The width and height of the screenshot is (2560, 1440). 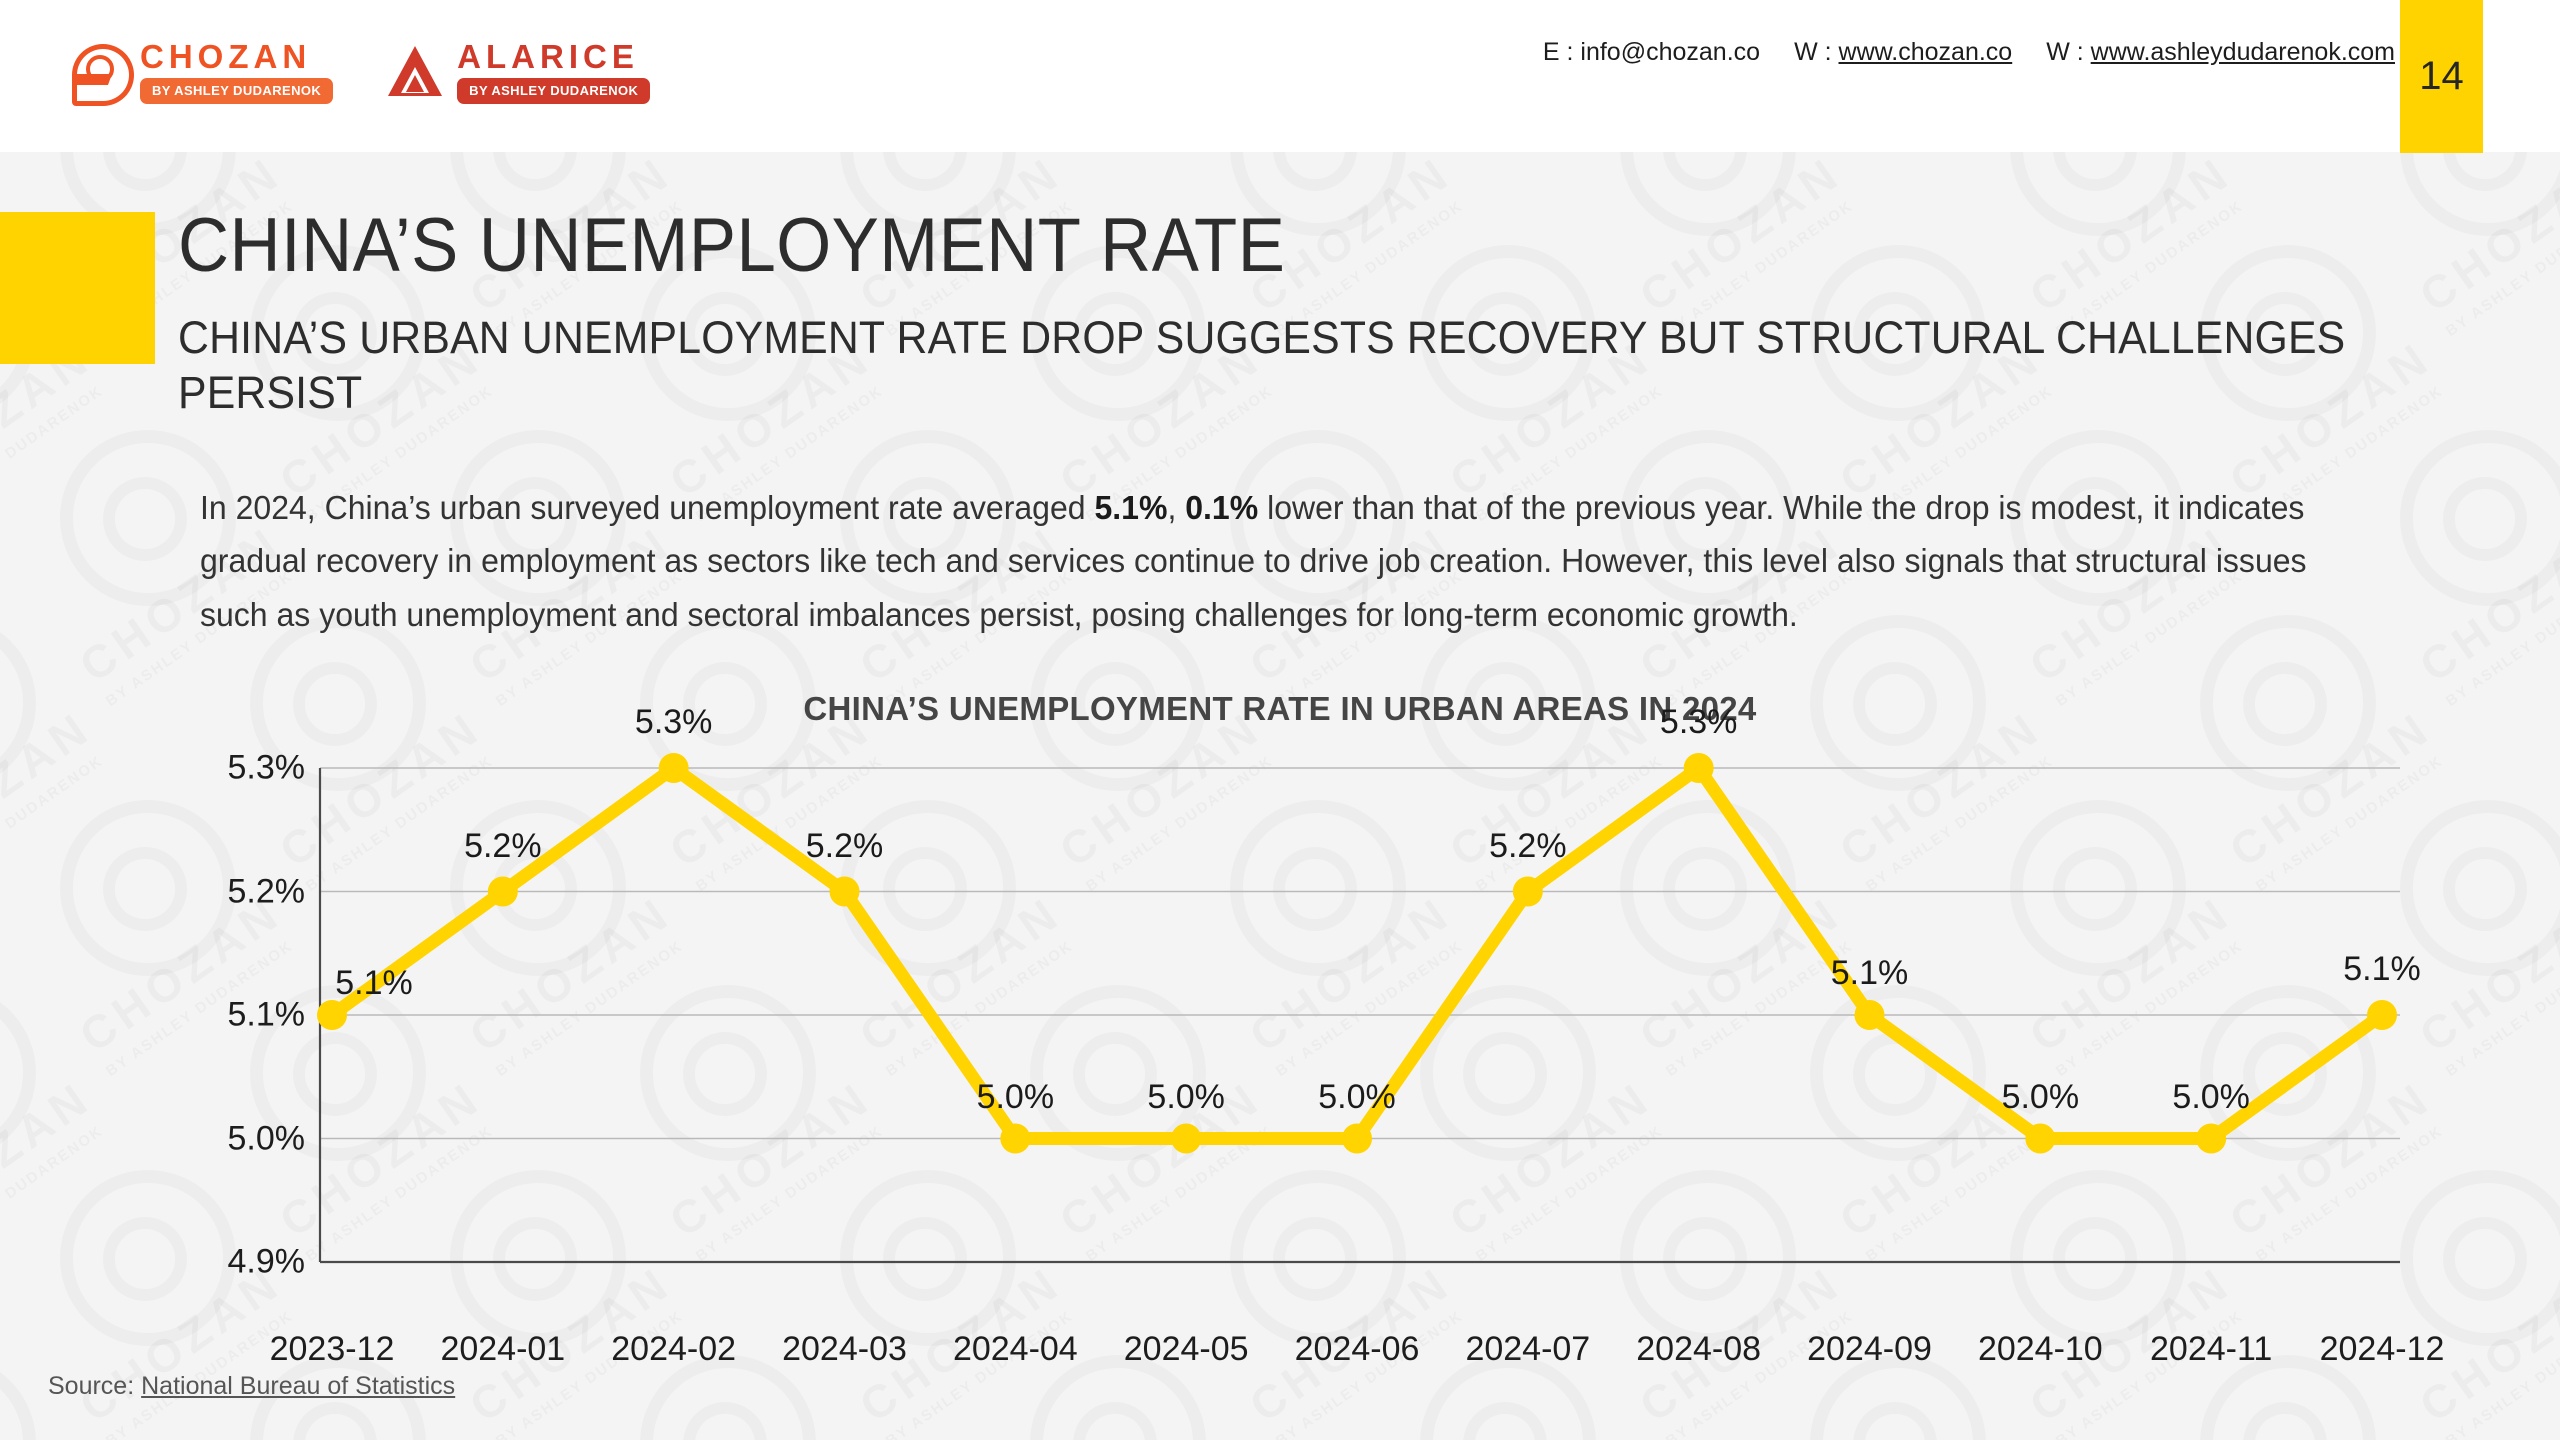 I want to click on alarice-logo: ALARICE BY ASHLEY DUDARENOK, so click(x=518, y=71).